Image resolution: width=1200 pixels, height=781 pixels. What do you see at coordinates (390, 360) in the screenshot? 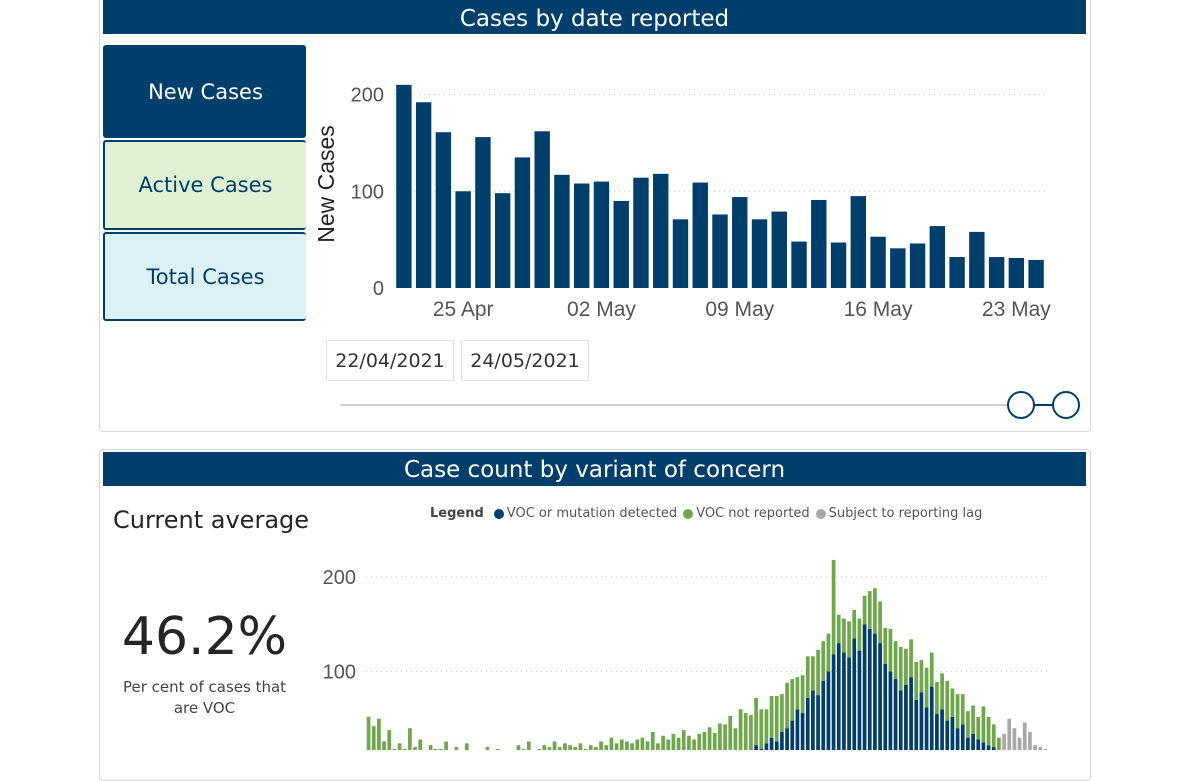
I see `date-start-input: 22/04/2021` at bounding box center [390, 360].